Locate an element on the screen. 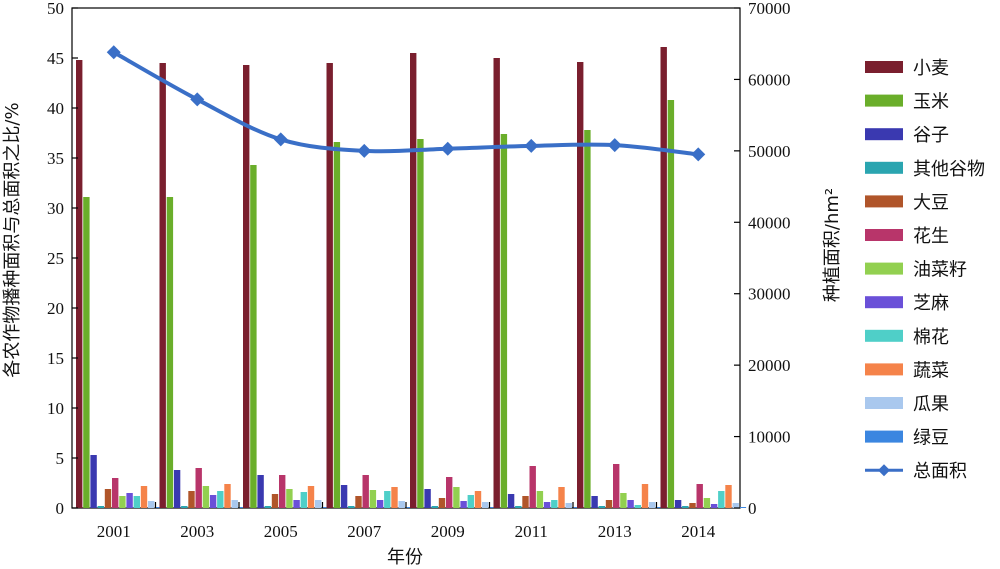  x-tick-label-2011: 2011 is located at coordinates (531, 531).